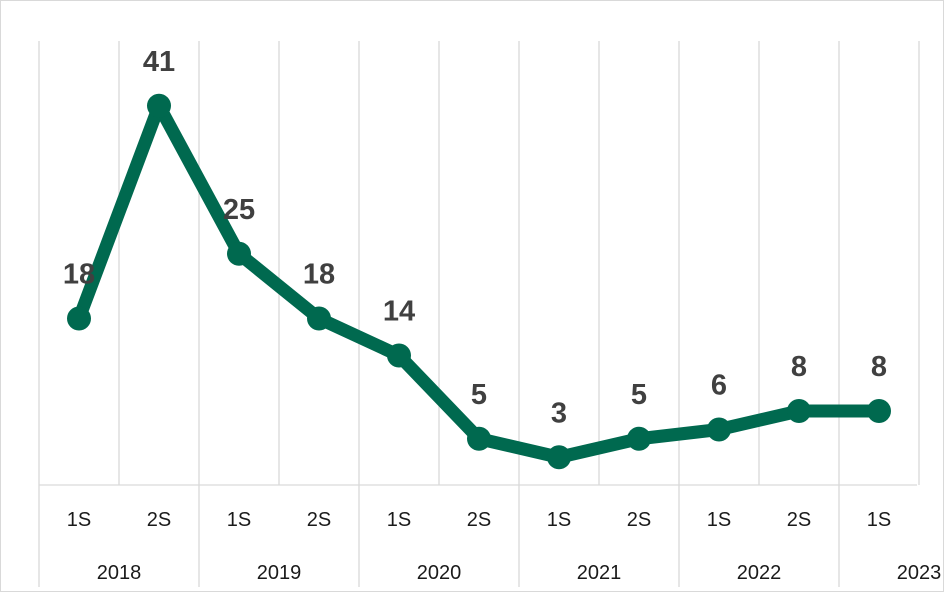  What do you see at coordinates (719, 386) in the screenshot?
I see `data-label: 6` at bounding box center [719, 386].